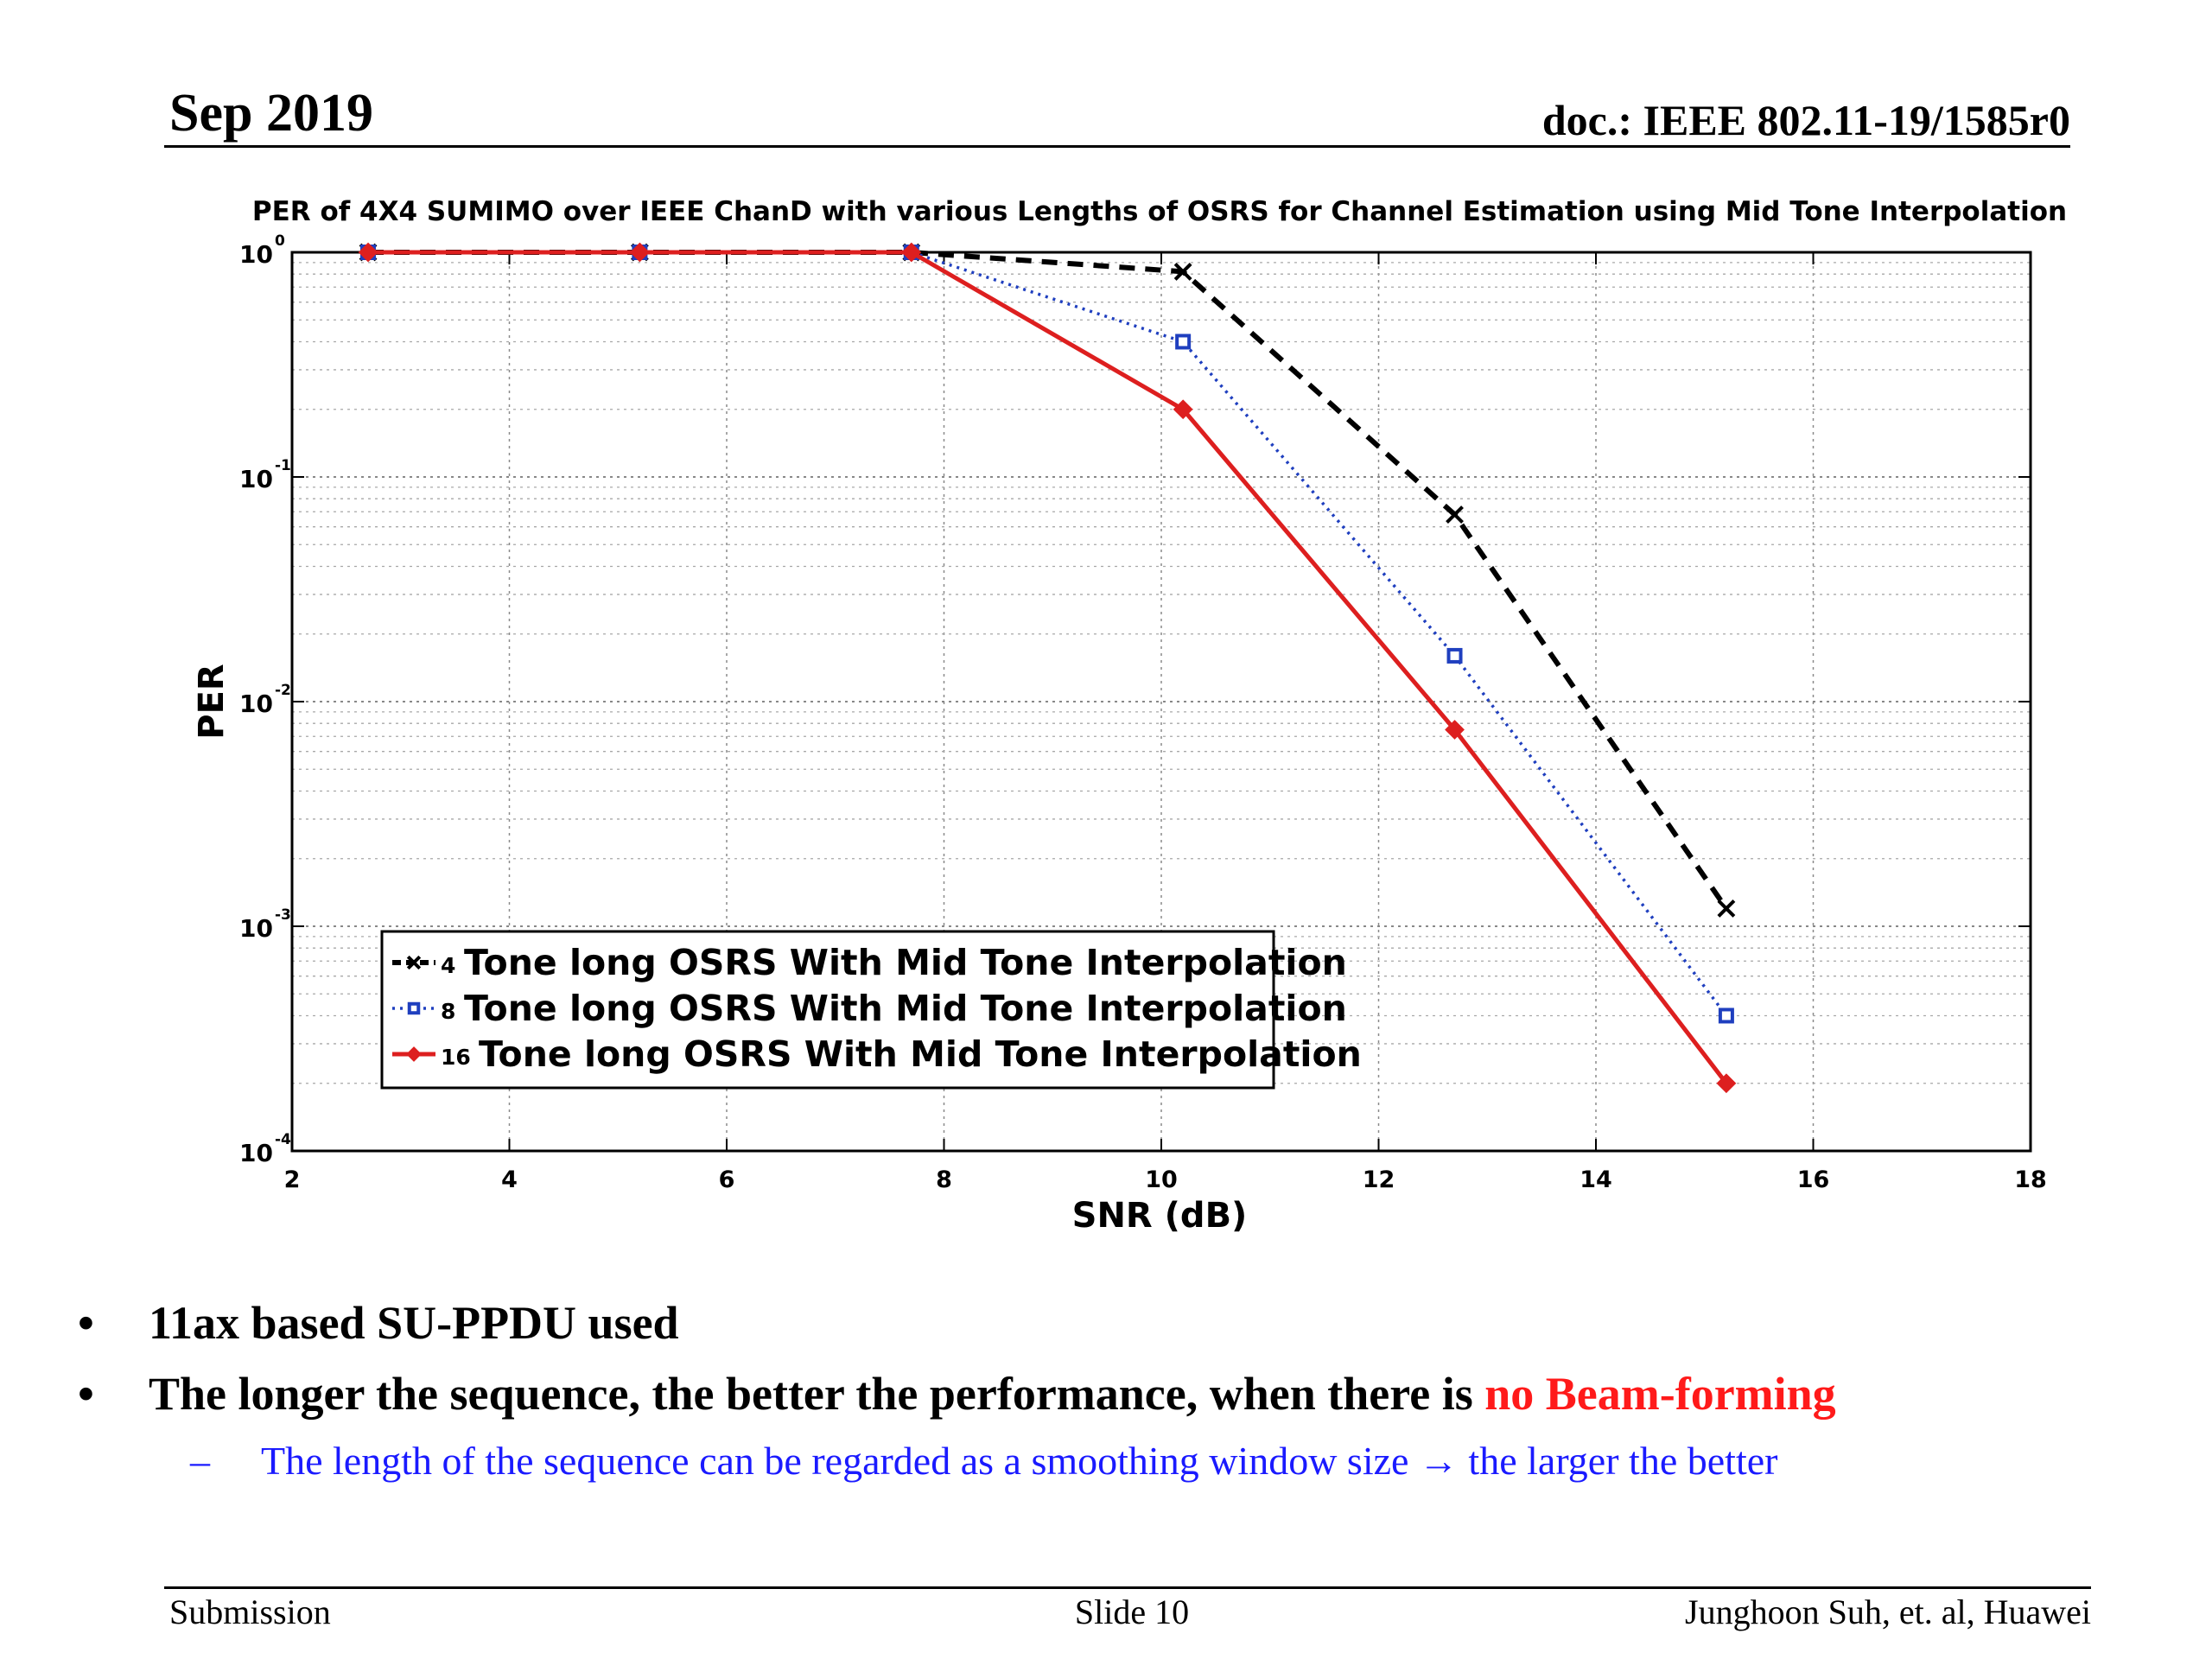 Image resolution: width=2212 pixels, height=1659 pixels. What do you see at coordinates (727, 1179) in the screenshot?
I see `x-tick-label: 6` at bounding box center [727, 1179].